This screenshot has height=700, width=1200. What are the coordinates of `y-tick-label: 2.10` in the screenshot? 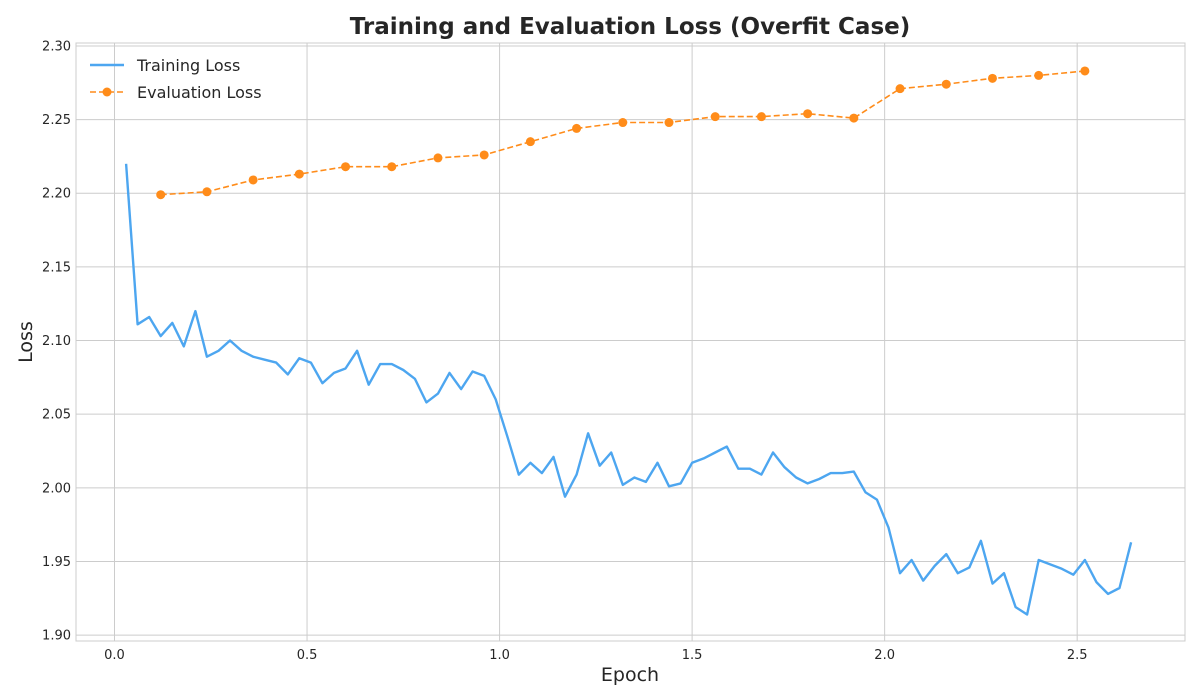 It's located at (56, 341).